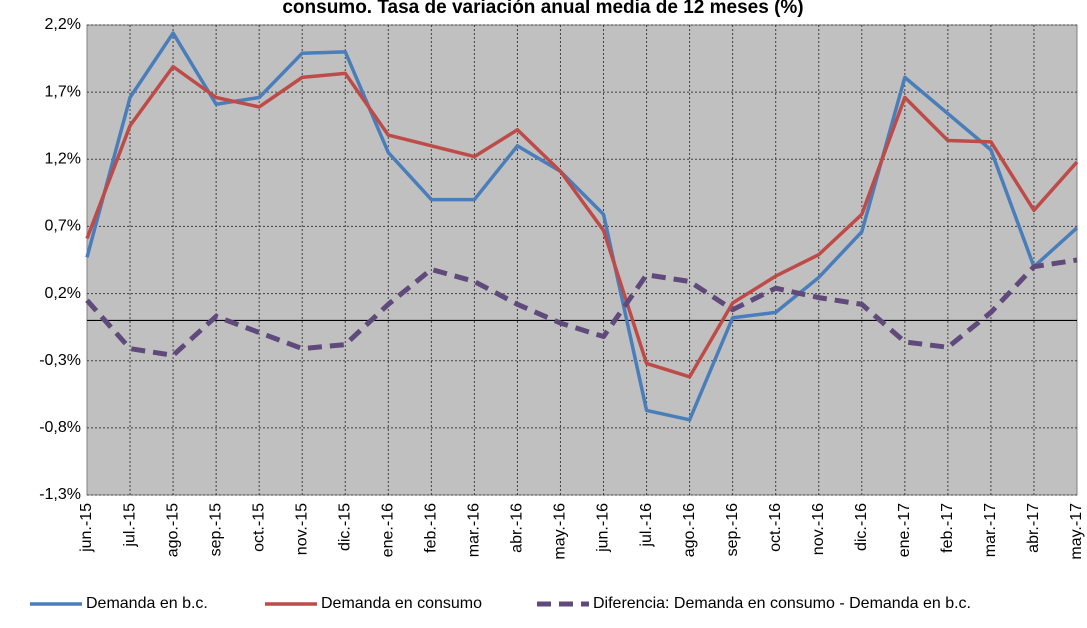 The image size is (1087, 628). I want to click on x-tick-label: feb.-16, so click(431, 528).